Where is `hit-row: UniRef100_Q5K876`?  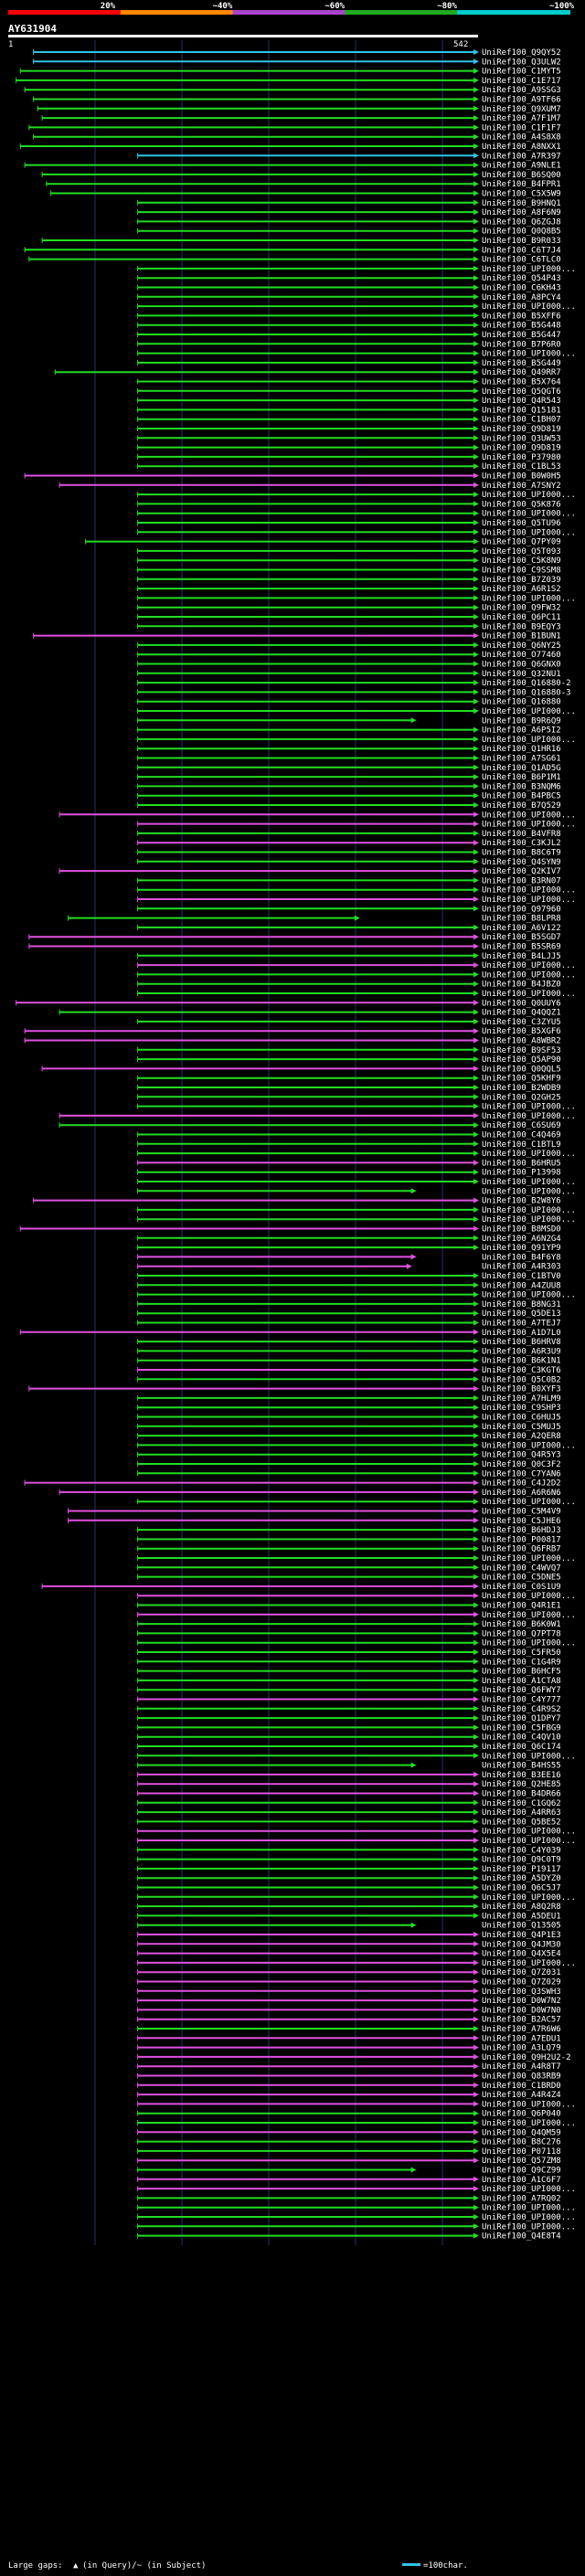 hit-row: UniRef100_Q5K876 is located at coordinates (349, 504).